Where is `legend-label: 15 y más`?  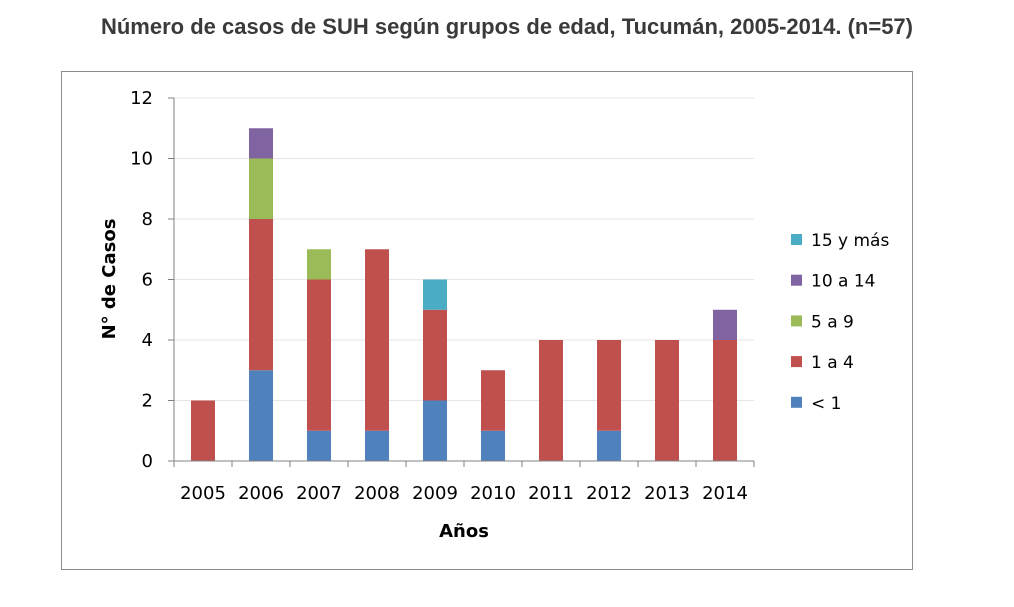
legend-label: 15 y más is located at coordinates (850, 241).